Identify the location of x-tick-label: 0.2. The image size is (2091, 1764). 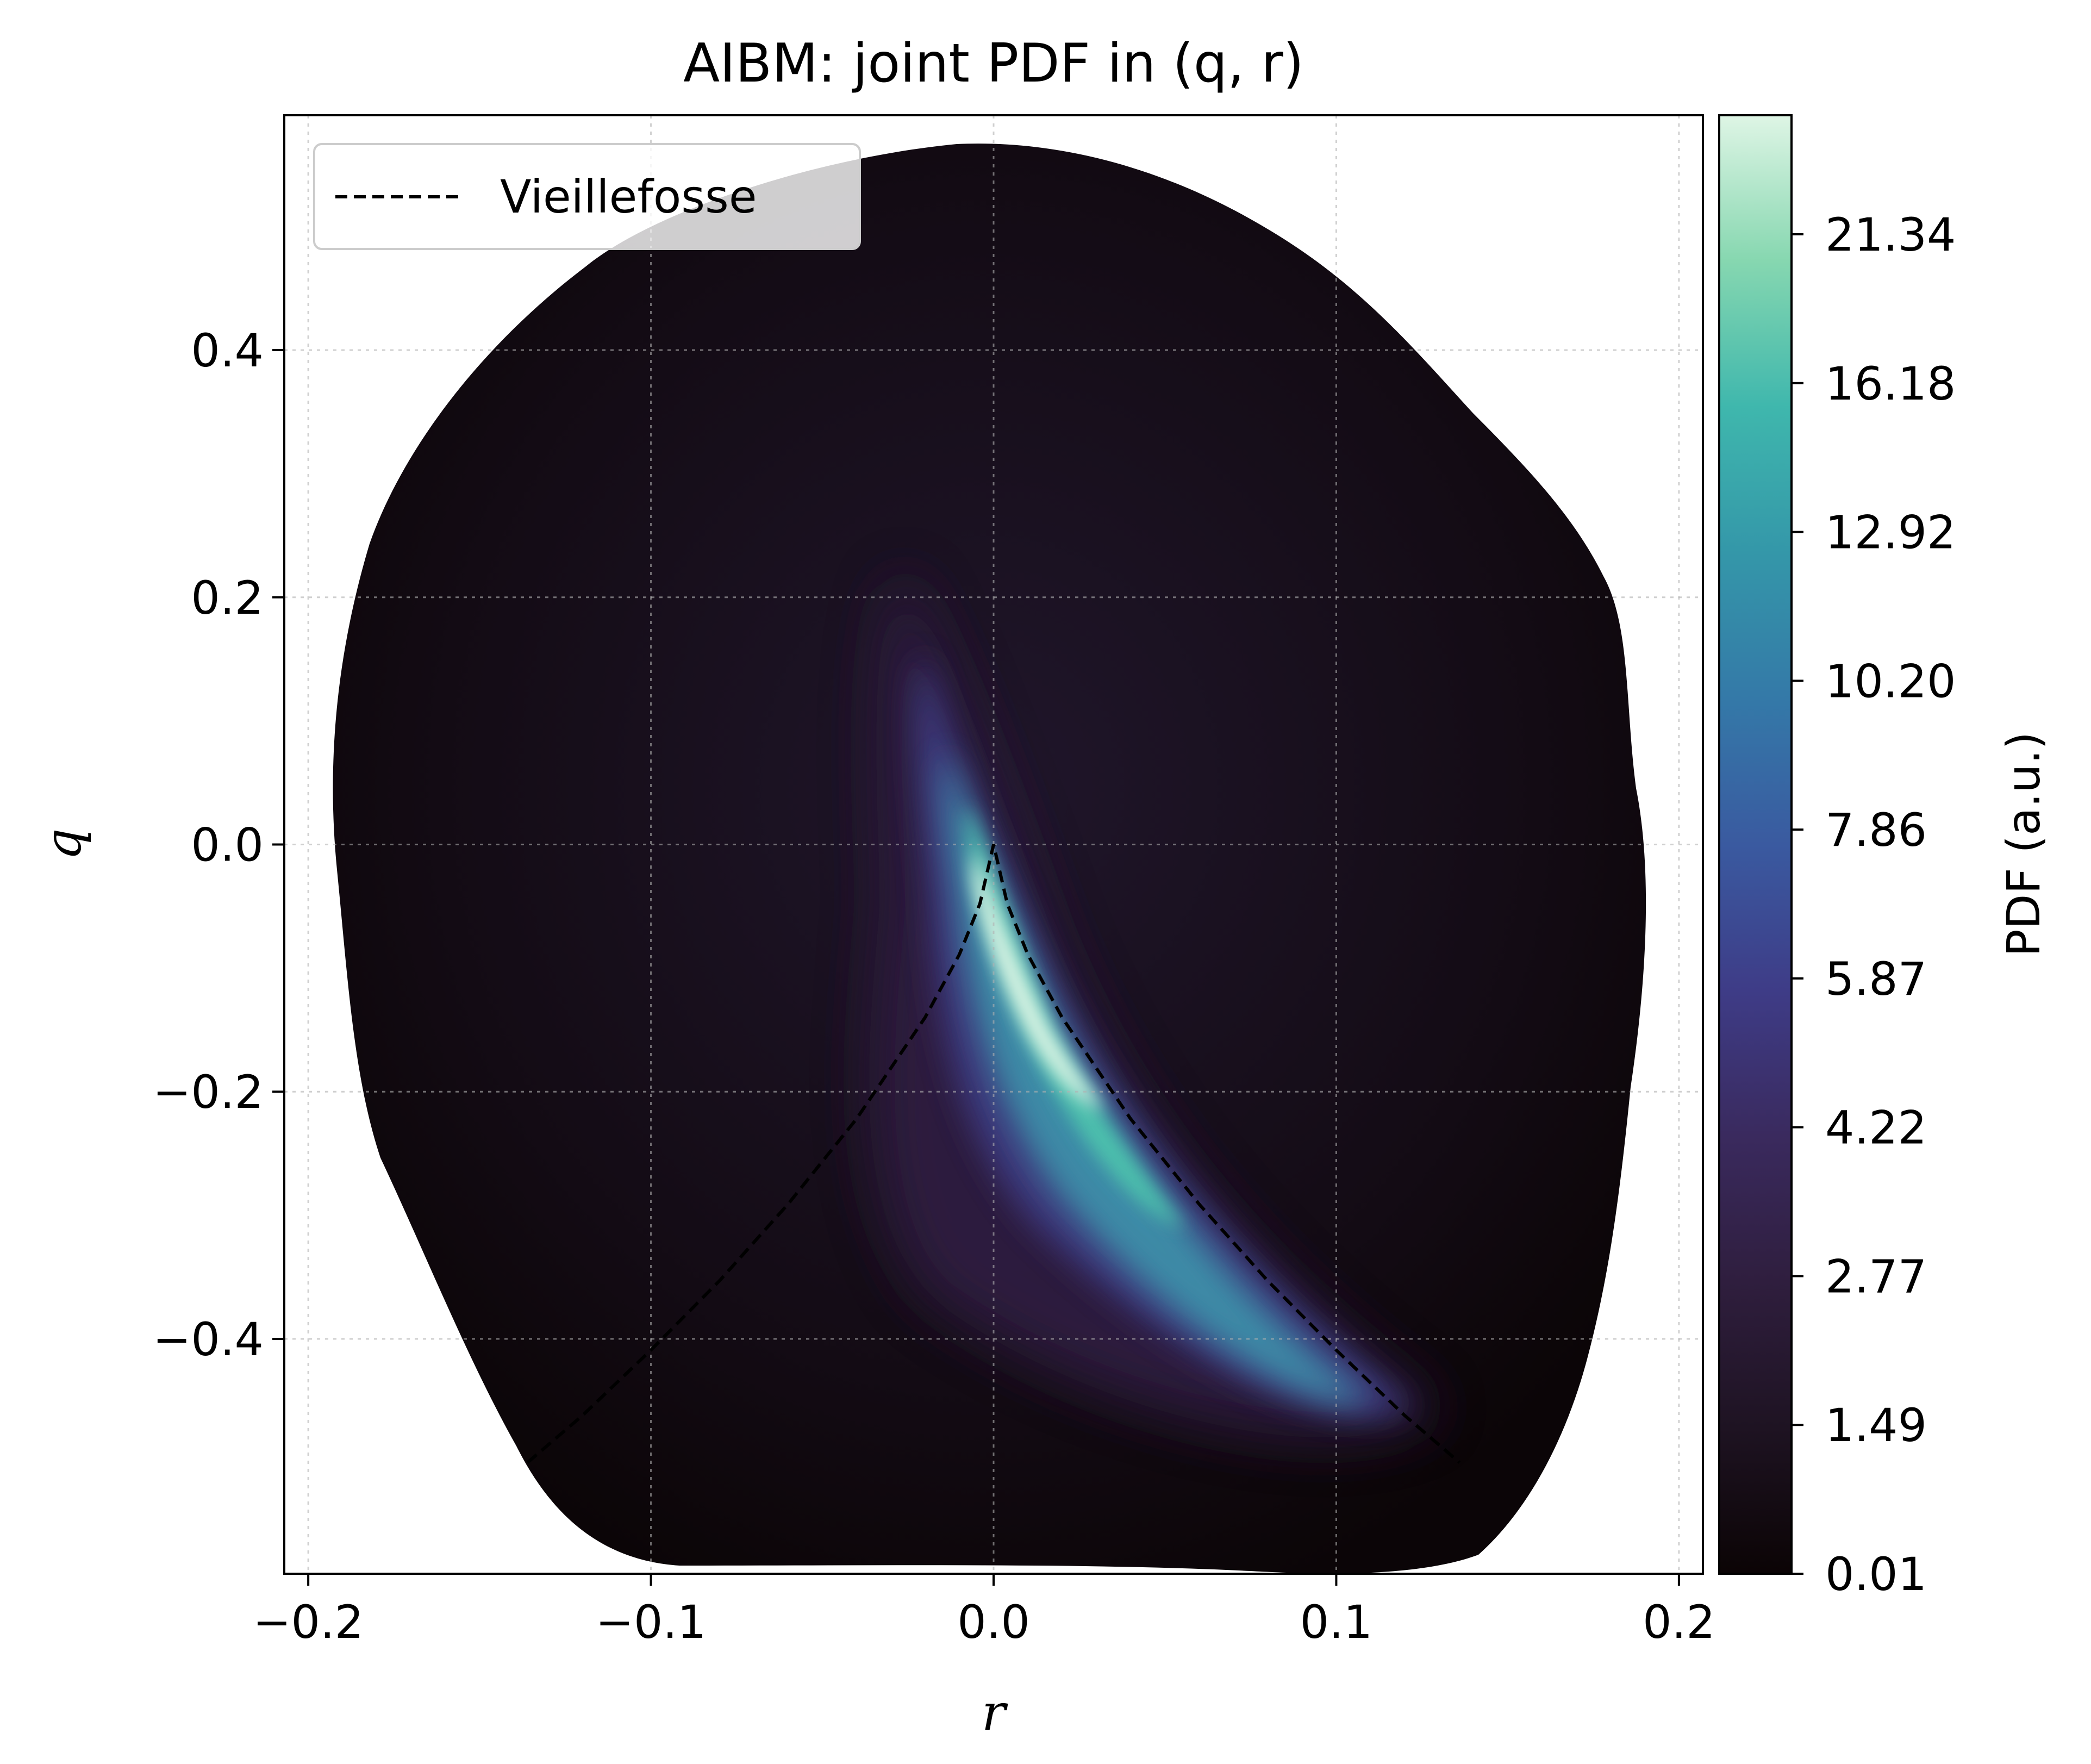
(1679, 1622).